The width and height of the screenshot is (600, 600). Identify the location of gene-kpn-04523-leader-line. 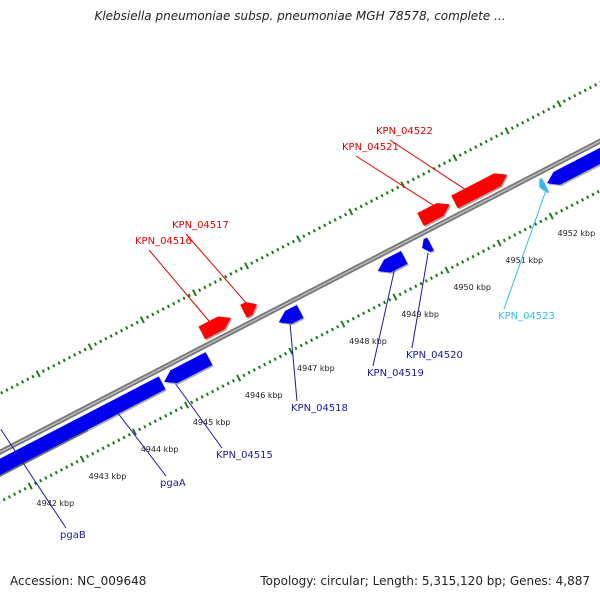
(524, 250).